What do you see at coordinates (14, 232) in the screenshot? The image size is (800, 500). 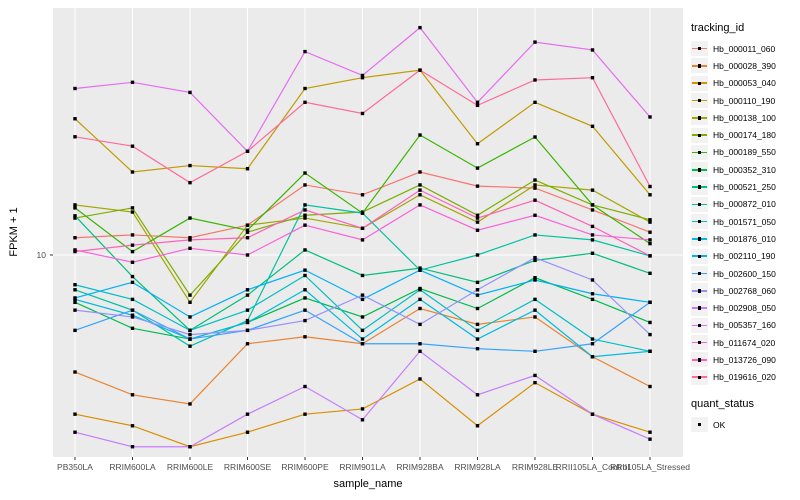 I see `y-axis-title: FPKM + 1` at bounding box center [14, 232].